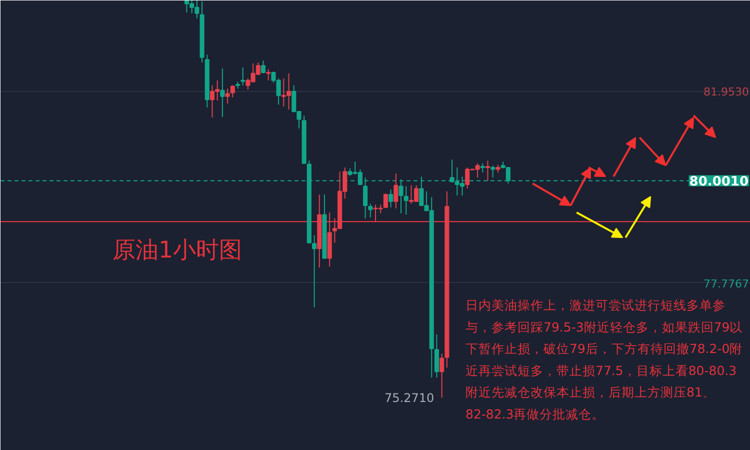 The height and width of the screenshot is (450, 750). I want to click on ref-line-label: 80.0010, so click(719, 182).